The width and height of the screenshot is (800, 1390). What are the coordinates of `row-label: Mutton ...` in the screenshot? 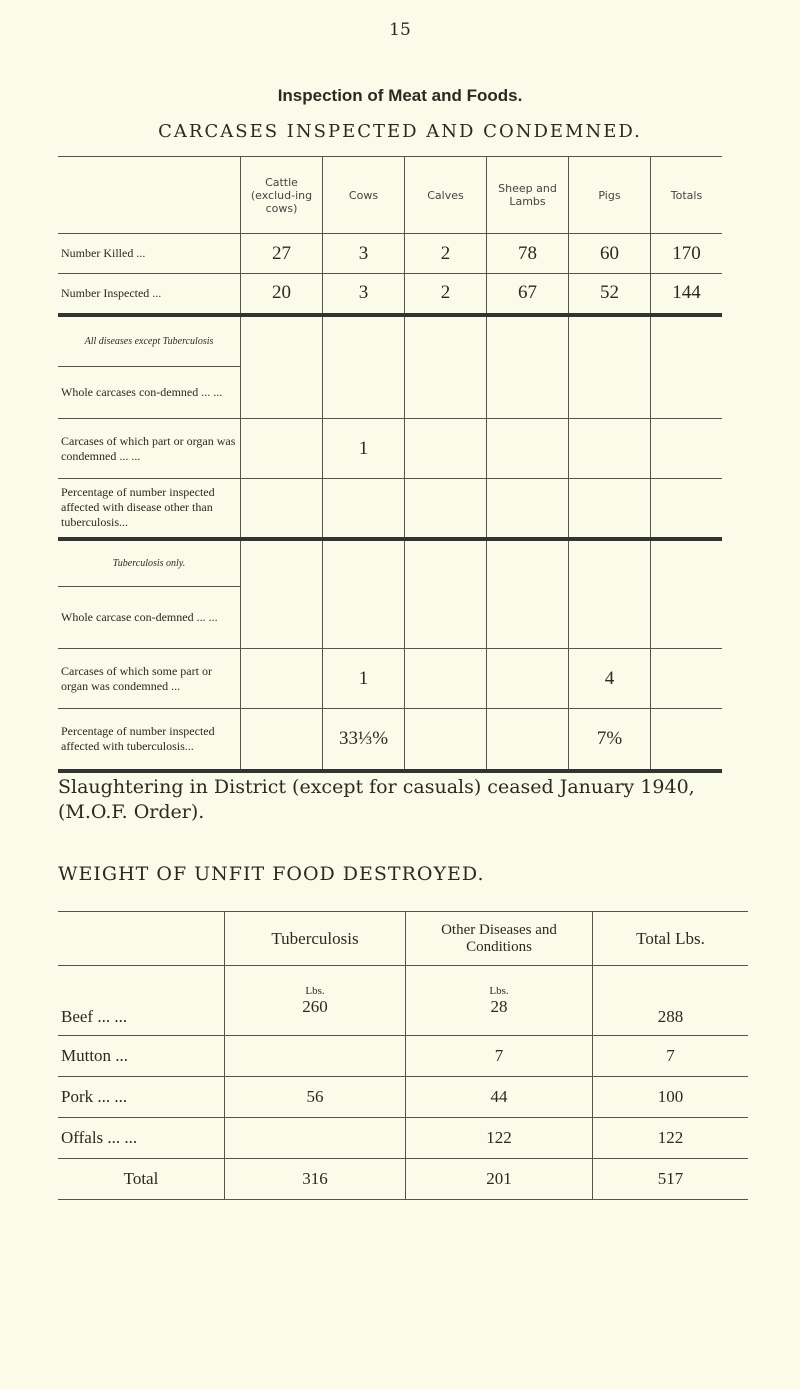 It's located at (141, 1056).